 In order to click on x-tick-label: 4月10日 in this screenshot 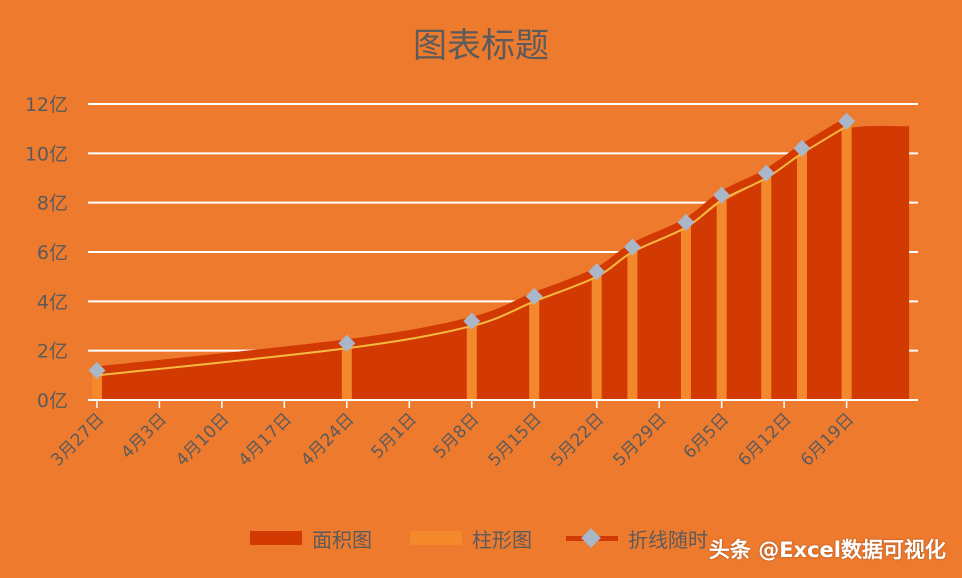, I will do `click(202, 439)`.